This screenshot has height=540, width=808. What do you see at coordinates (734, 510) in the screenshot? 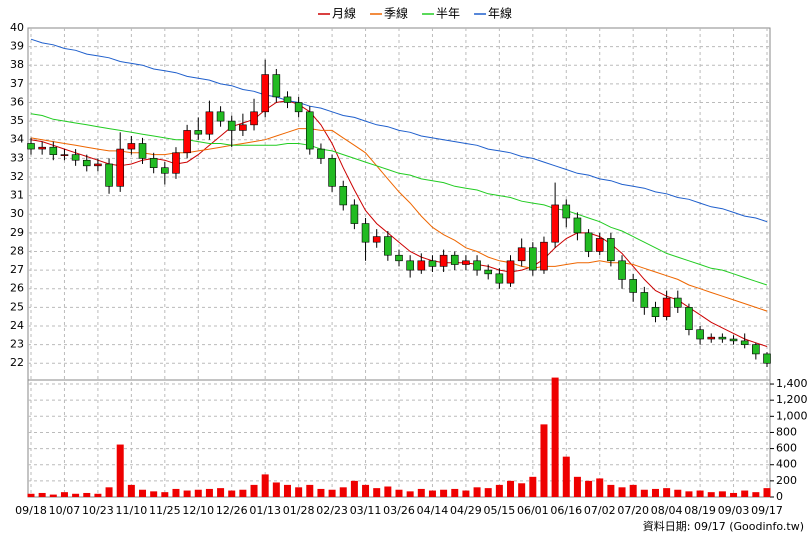
I see `x-tick-label: 09/03` at bounding box center [734, 510].